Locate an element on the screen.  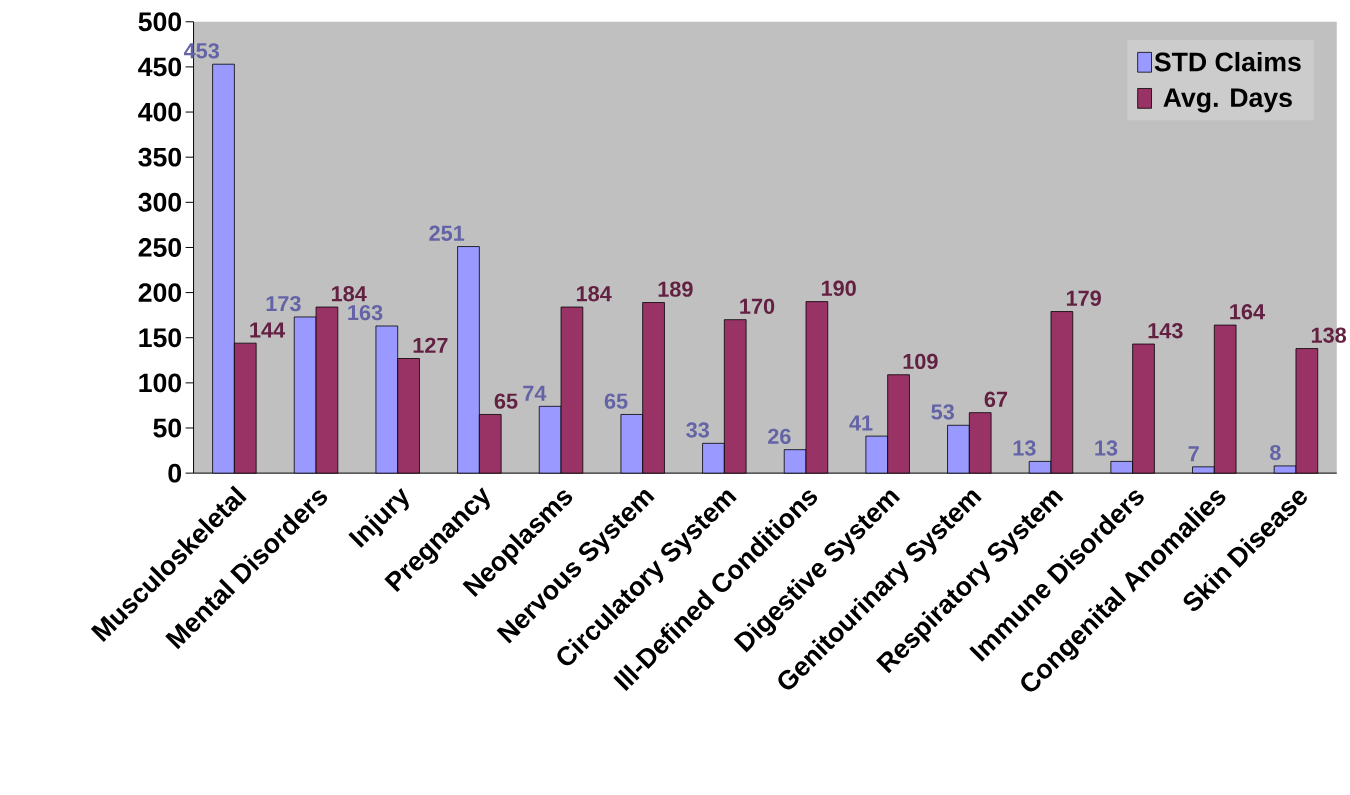
data-label: 67 is located at coordinates (996, 399).